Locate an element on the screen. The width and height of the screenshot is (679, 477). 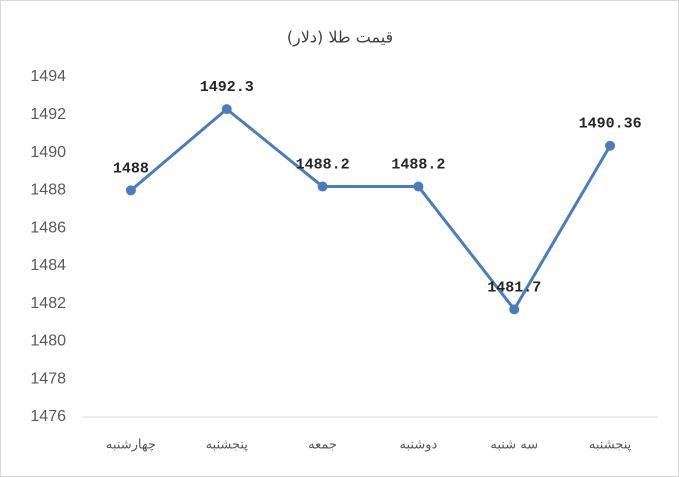
y-tick-label: 1484 is located at coordinates (48, 265).